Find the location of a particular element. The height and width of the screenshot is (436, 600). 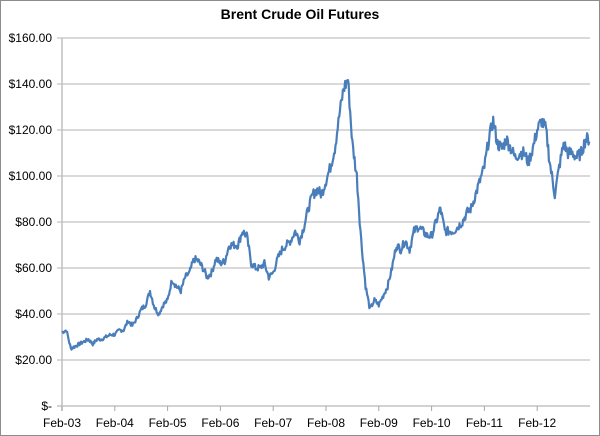

x-tick-label: Feb-07 is located at coordinates (273, 423).